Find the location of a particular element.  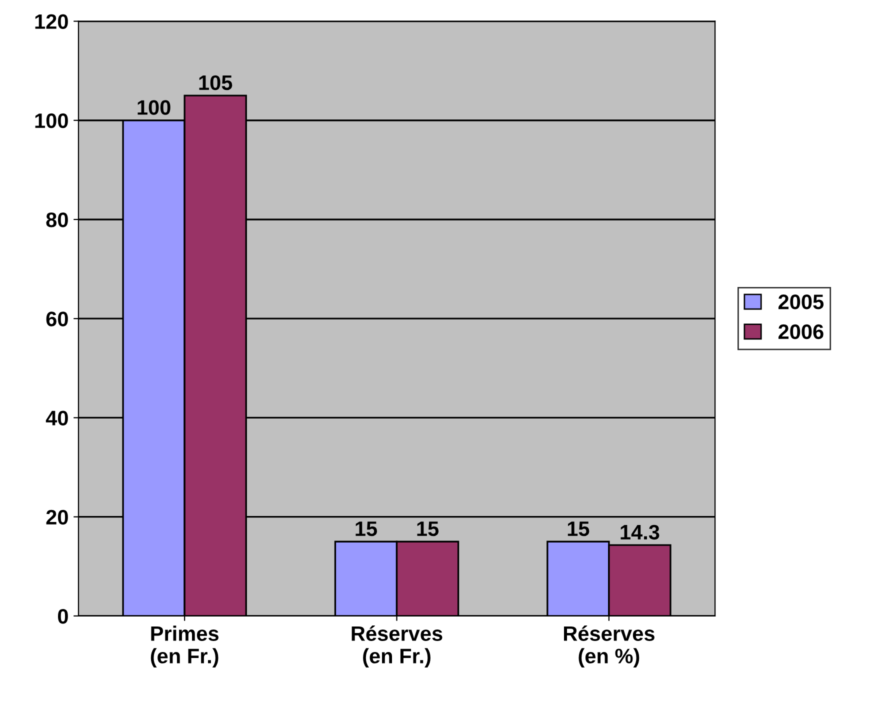

y-tick-label: 100 is located at coordinates (51, 120).